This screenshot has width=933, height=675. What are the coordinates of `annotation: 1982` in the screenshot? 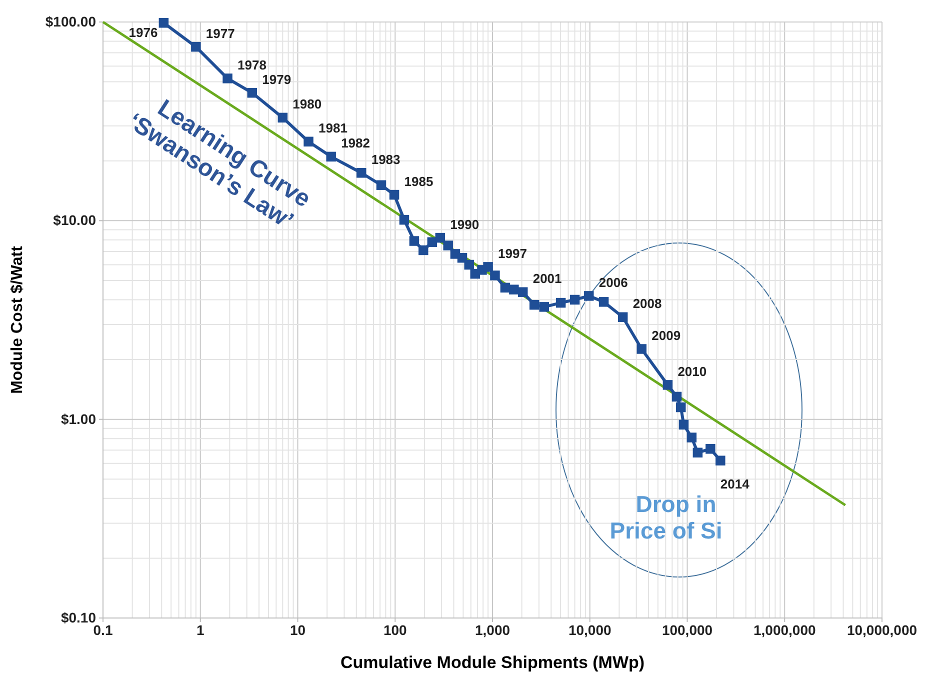 It's located at (355, 143).